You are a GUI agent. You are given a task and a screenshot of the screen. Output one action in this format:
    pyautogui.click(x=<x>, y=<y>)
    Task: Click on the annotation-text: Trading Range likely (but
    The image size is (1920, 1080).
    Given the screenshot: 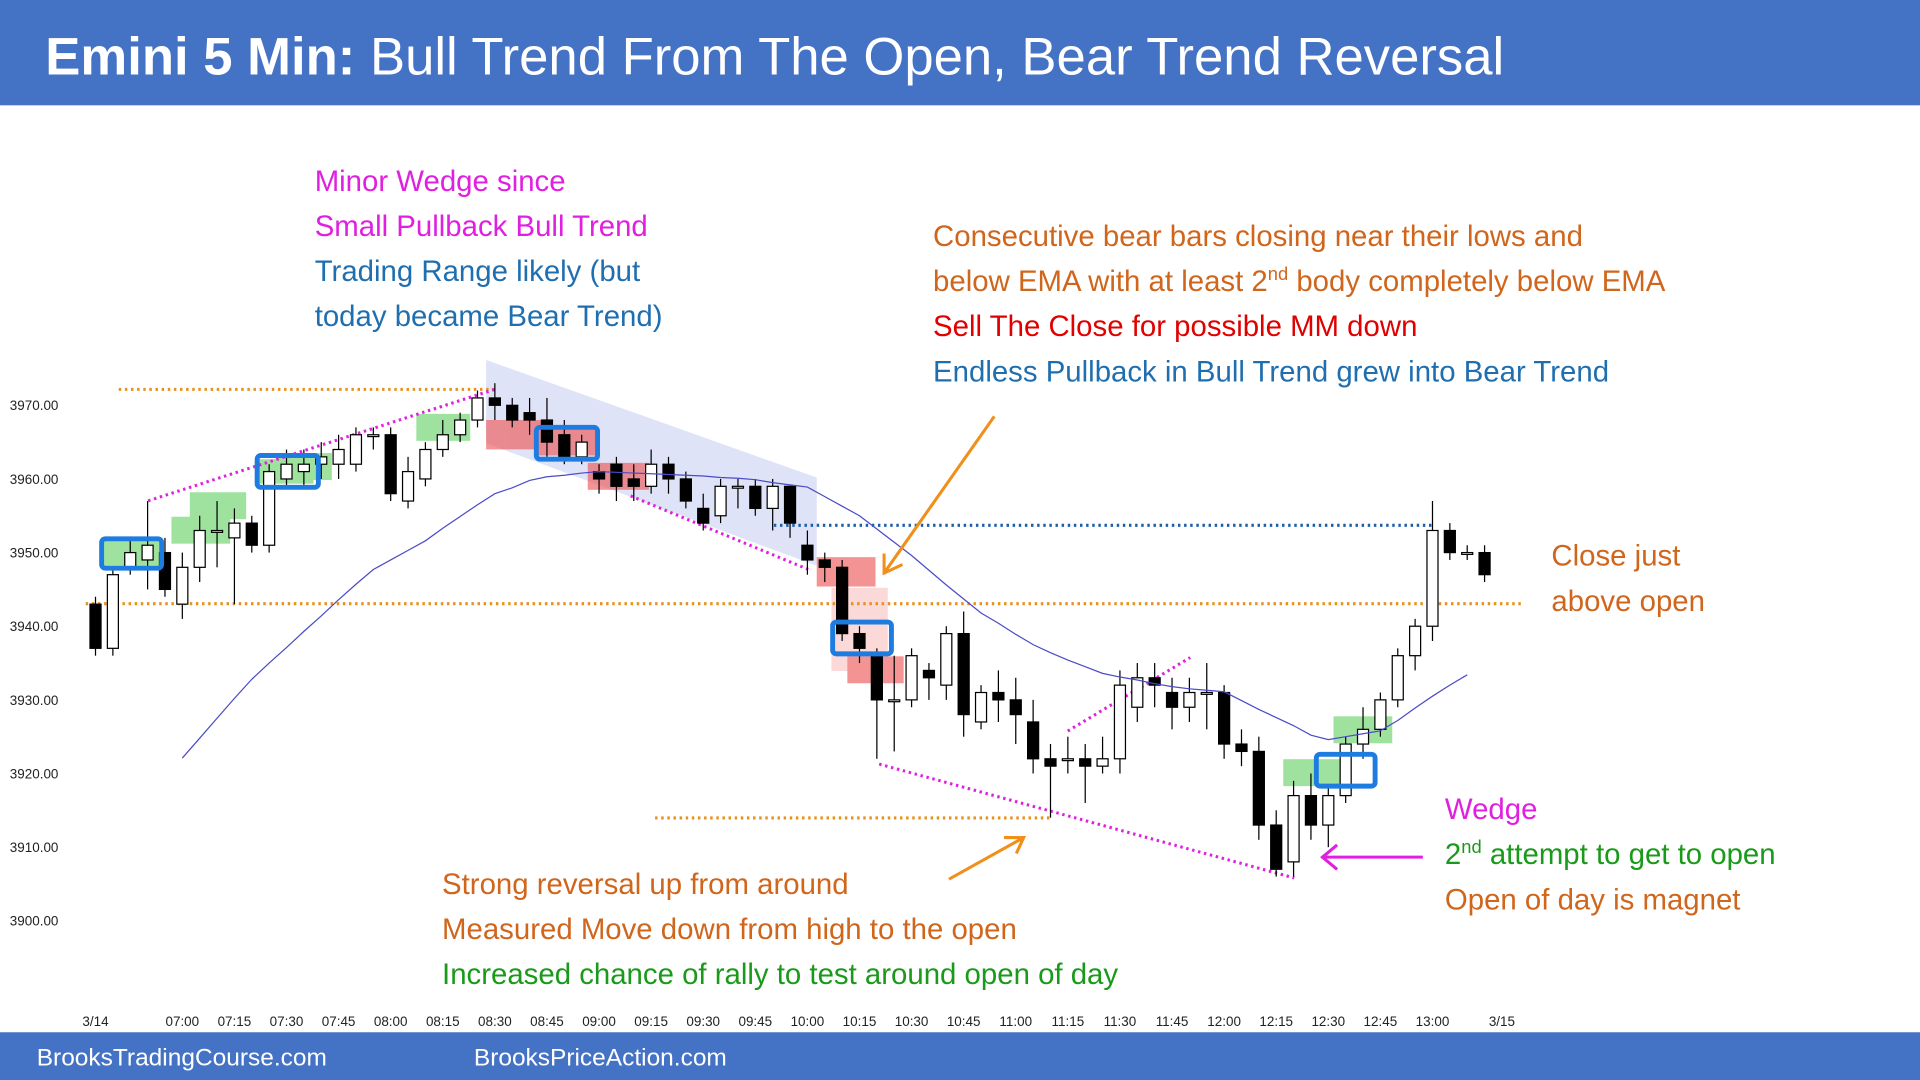 What is the action you would take?
    pyautogui.click(x=477, y=271)
    